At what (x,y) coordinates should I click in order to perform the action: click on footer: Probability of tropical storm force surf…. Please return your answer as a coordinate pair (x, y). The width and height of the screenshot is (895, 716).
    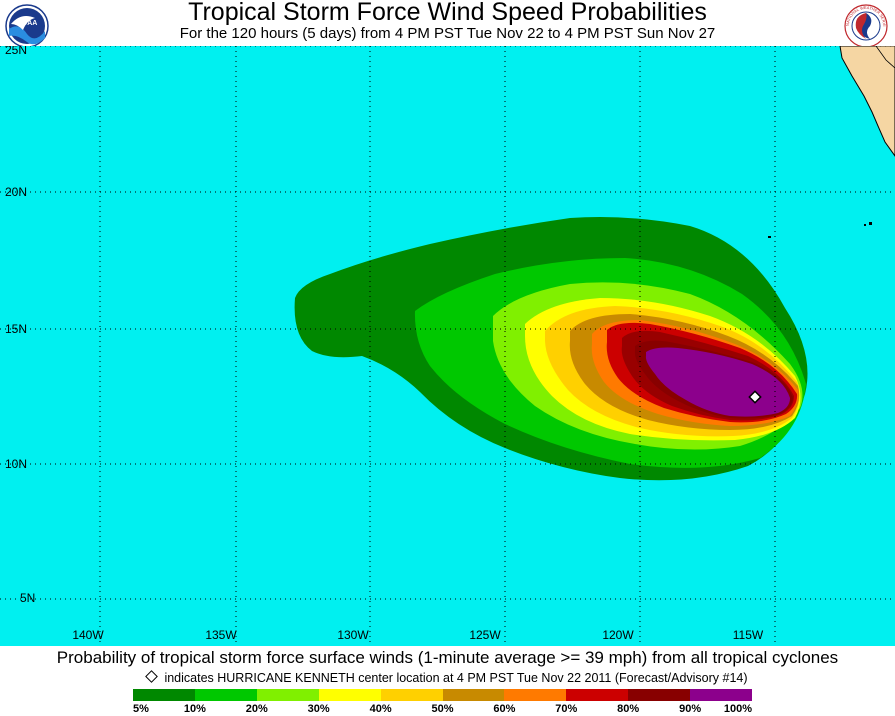
    Looking at the image, I should click on (447, 681).